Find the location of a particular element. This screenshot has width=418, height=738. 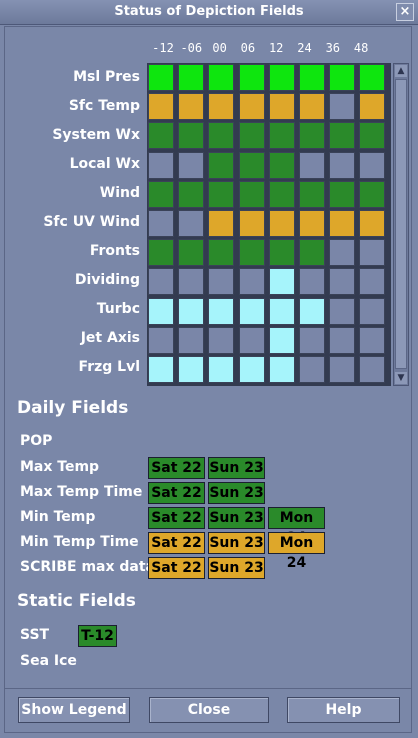

static-chip: T-12 is located at coordinates (97, 636).